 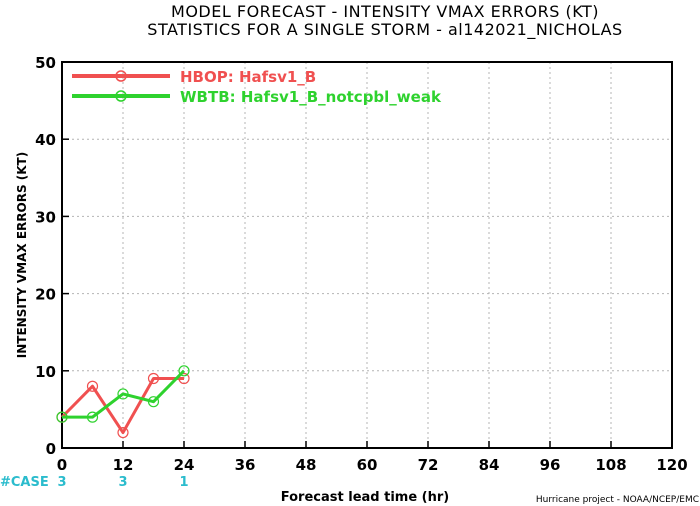 What do you see at coordinates (45, 295) in the screenshot?
I see `y-tick-label: 20` at bounding box center [45, 295].